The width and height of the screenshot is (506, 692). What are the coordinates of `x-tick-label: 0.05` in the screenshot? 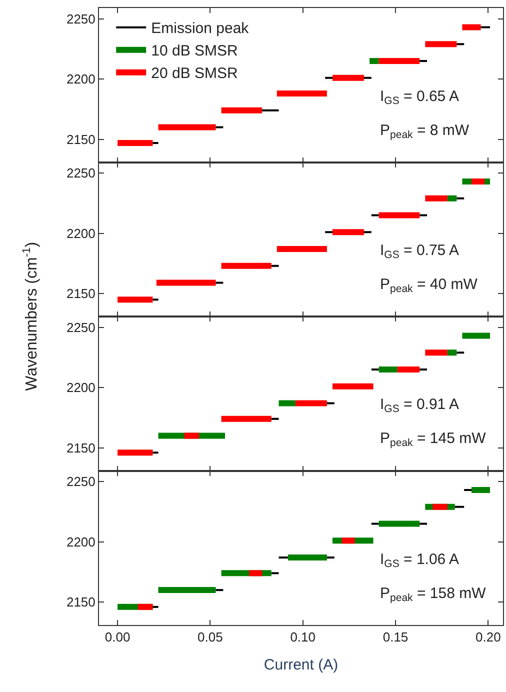 It's located at (210, 637).